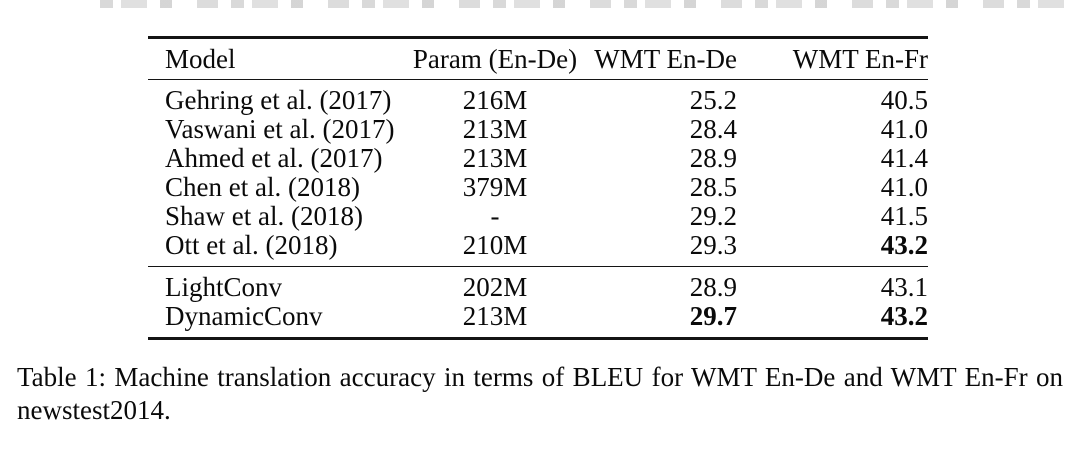 This screenshot has width=1080, height=452. What do you see at coordinates (94, 410) in the screenshot?
I see `caption-line-2: newstest2014.` at bounding box center [94, 410].